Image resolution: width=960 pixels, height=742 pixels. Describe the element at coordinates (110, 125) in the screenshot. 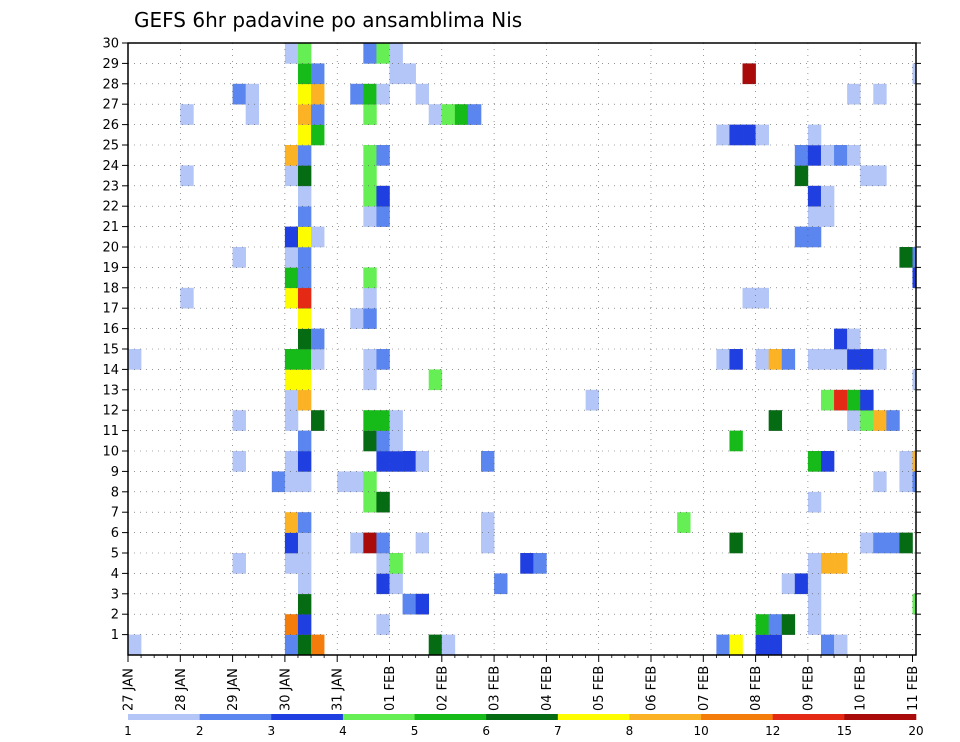

I see `y-tick-label: 26` at that location.